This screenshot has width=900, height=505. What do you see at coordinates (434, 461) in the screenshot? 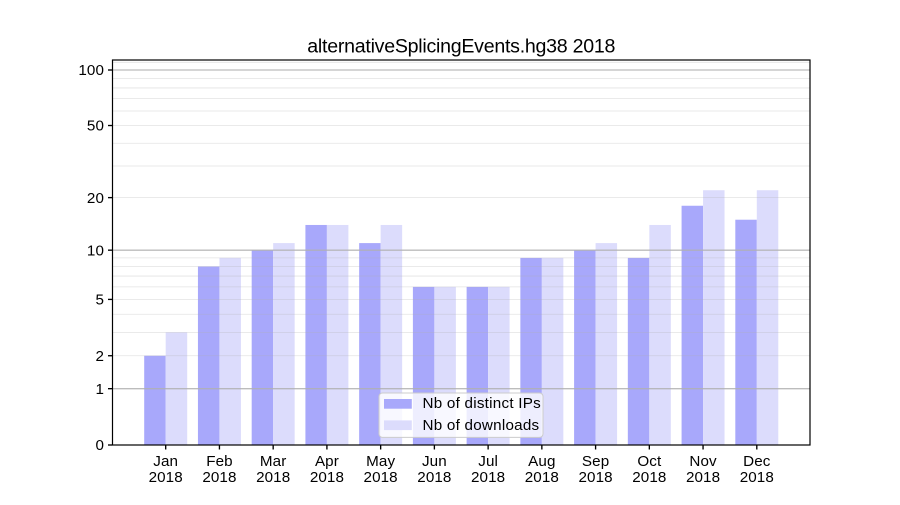
I see `svg-text: Jun` at bounding box center [434, 461].